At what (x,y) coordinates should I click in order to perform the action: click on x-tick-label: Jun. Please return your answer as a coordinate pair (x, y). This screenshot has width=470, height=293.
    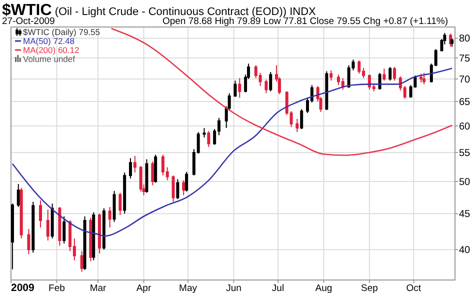
    Looking at the image, I should click on (234, 288).